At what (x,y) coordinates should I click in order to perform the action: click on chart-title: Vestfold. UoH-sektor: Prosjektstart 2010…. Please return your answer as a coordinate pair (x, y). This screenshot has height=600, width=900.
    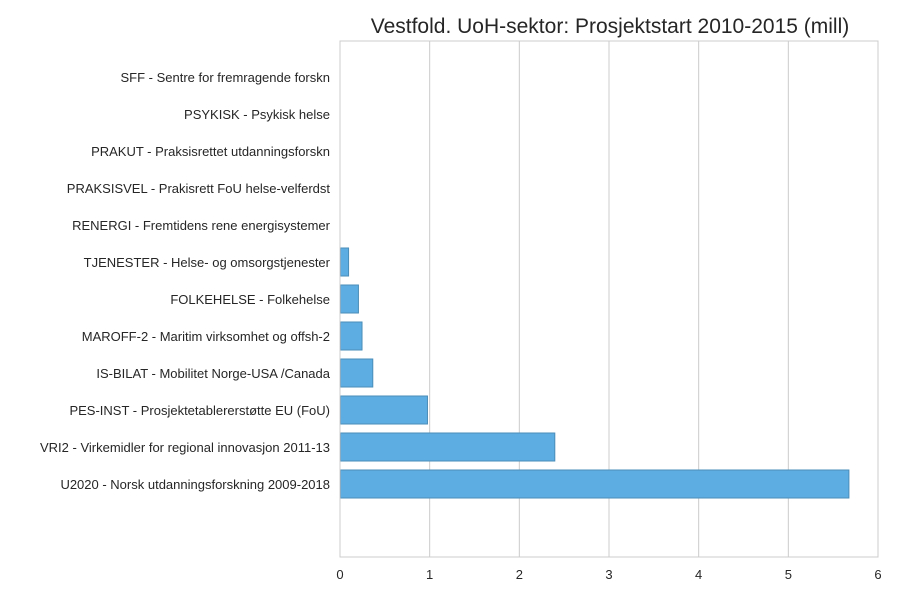
    Looking at the image, I should click on (610, 26).